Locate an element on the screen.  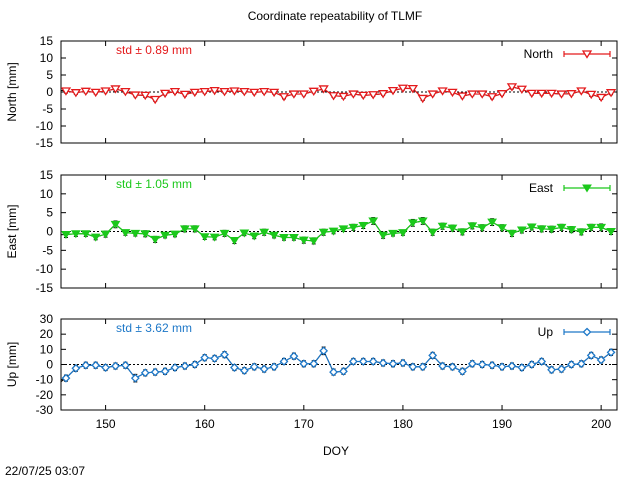
x-tick-label: 150 is located at coordinates (106, 424).